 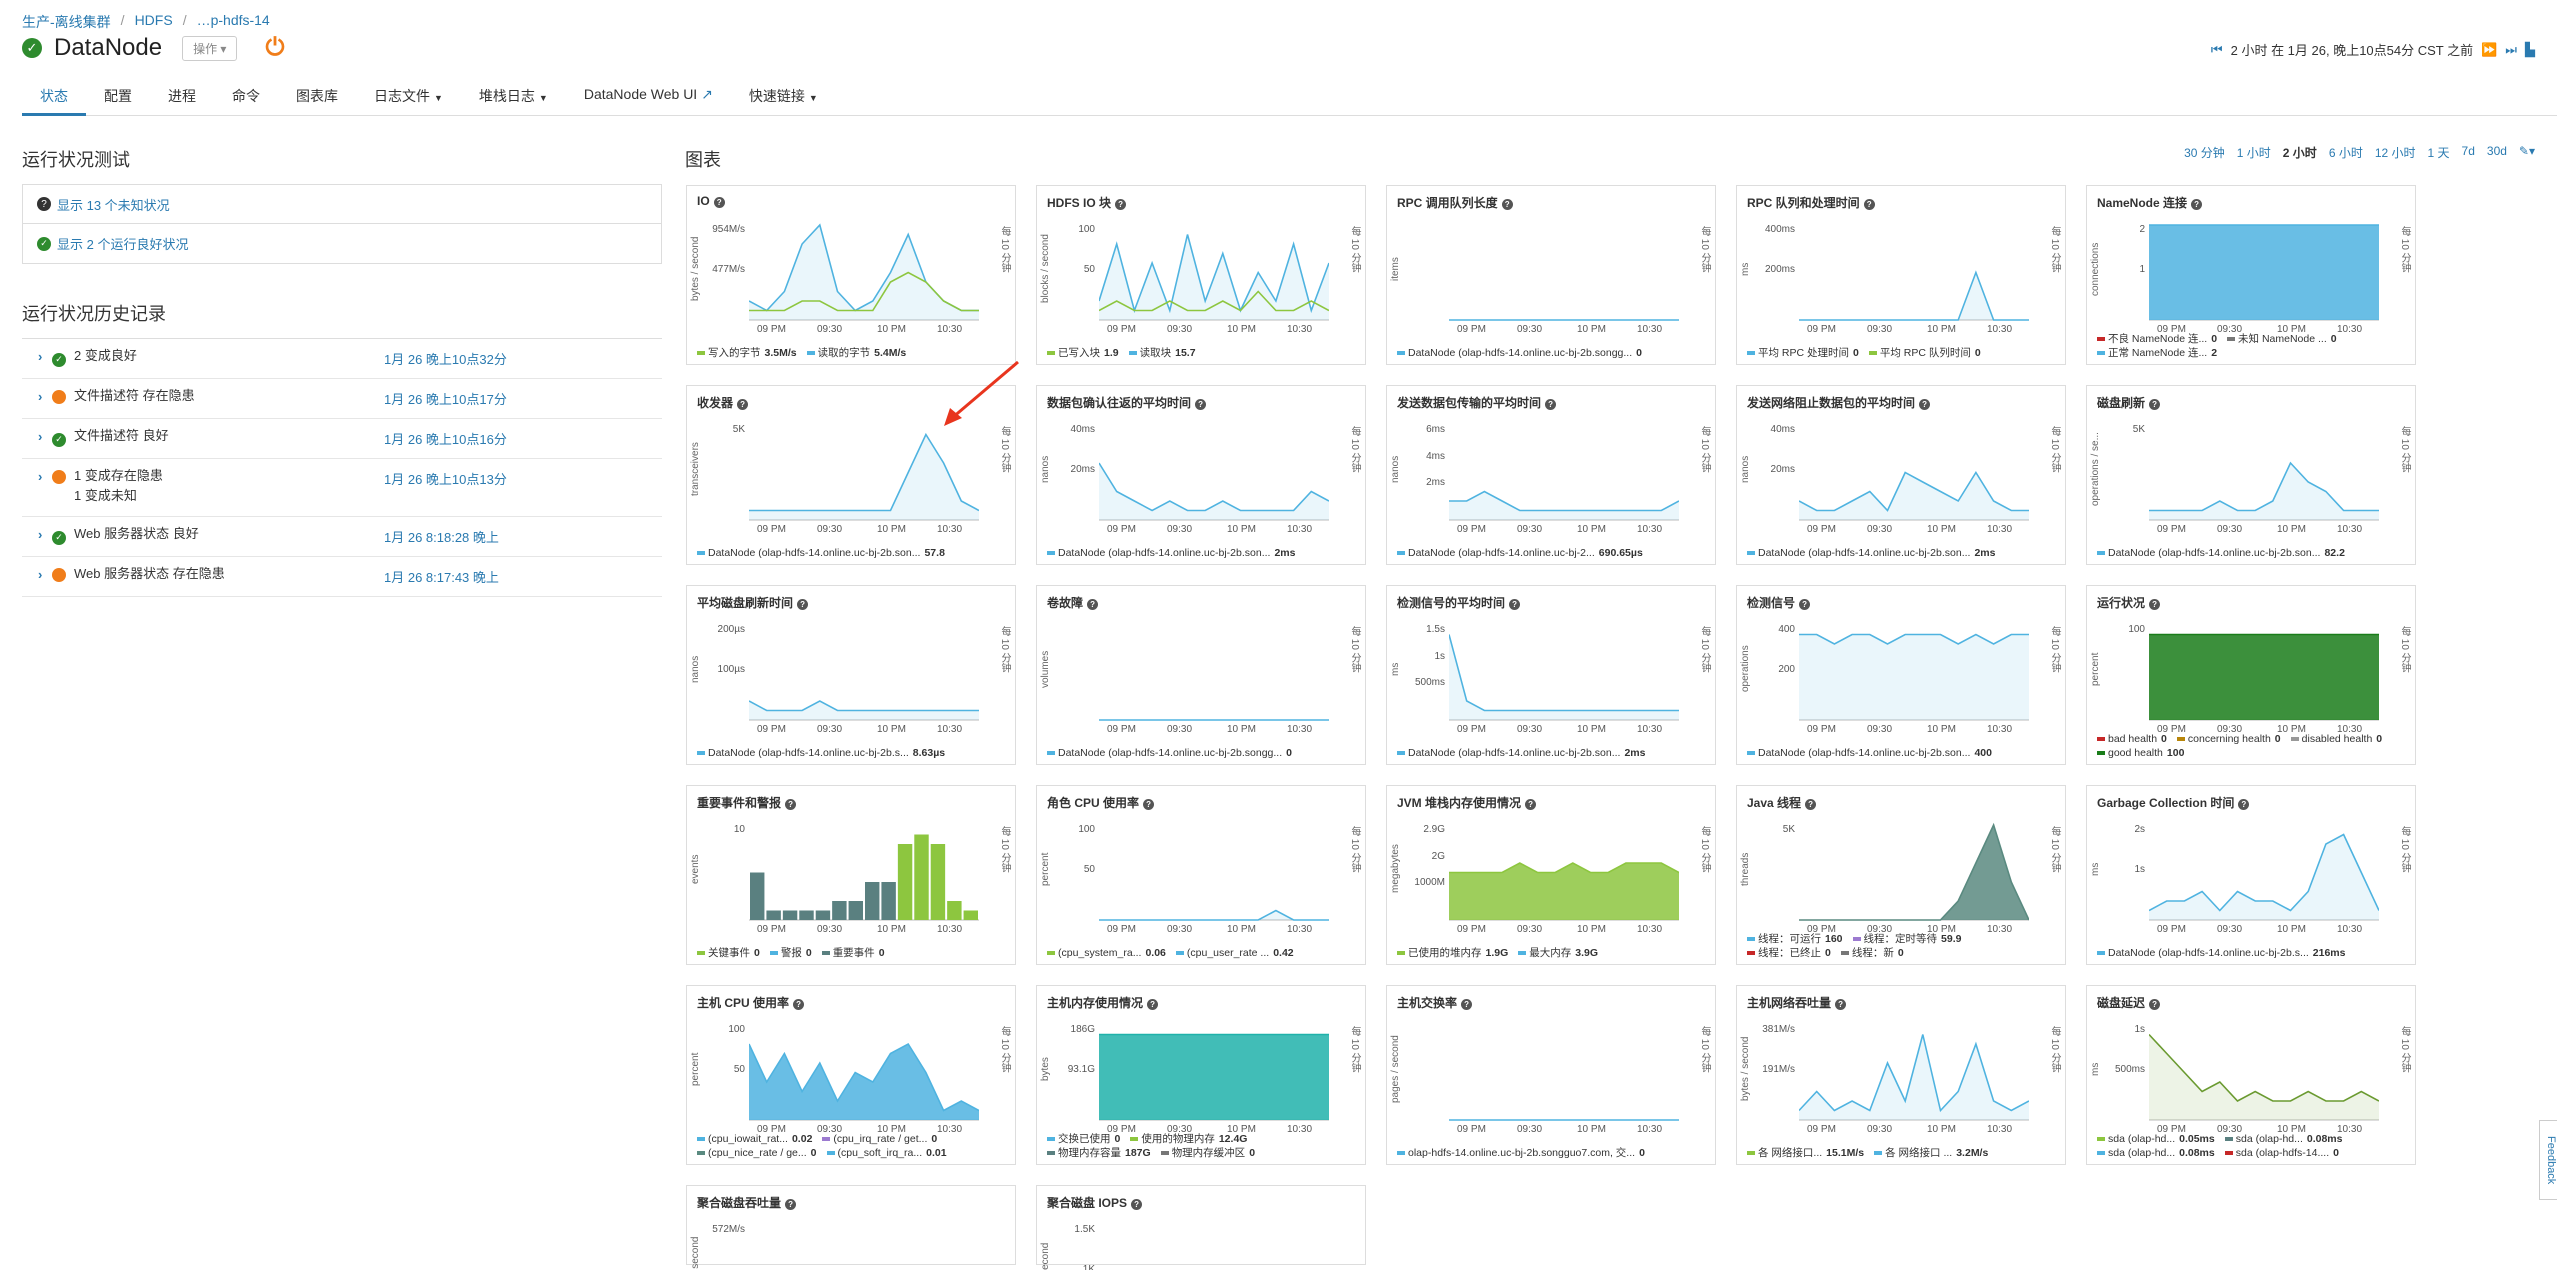 I want to click on legend-item: 关键事件 0, so click(x=728, y=953).